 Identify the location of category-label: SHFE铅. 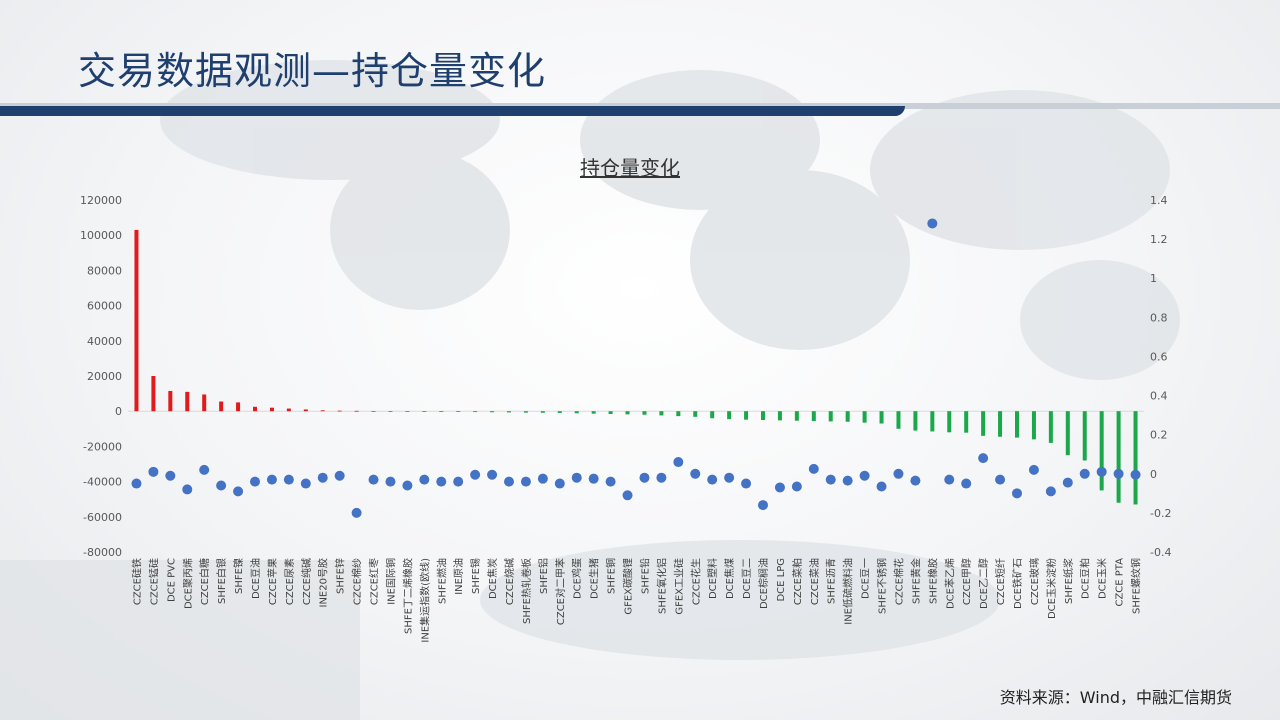
(644, 576).